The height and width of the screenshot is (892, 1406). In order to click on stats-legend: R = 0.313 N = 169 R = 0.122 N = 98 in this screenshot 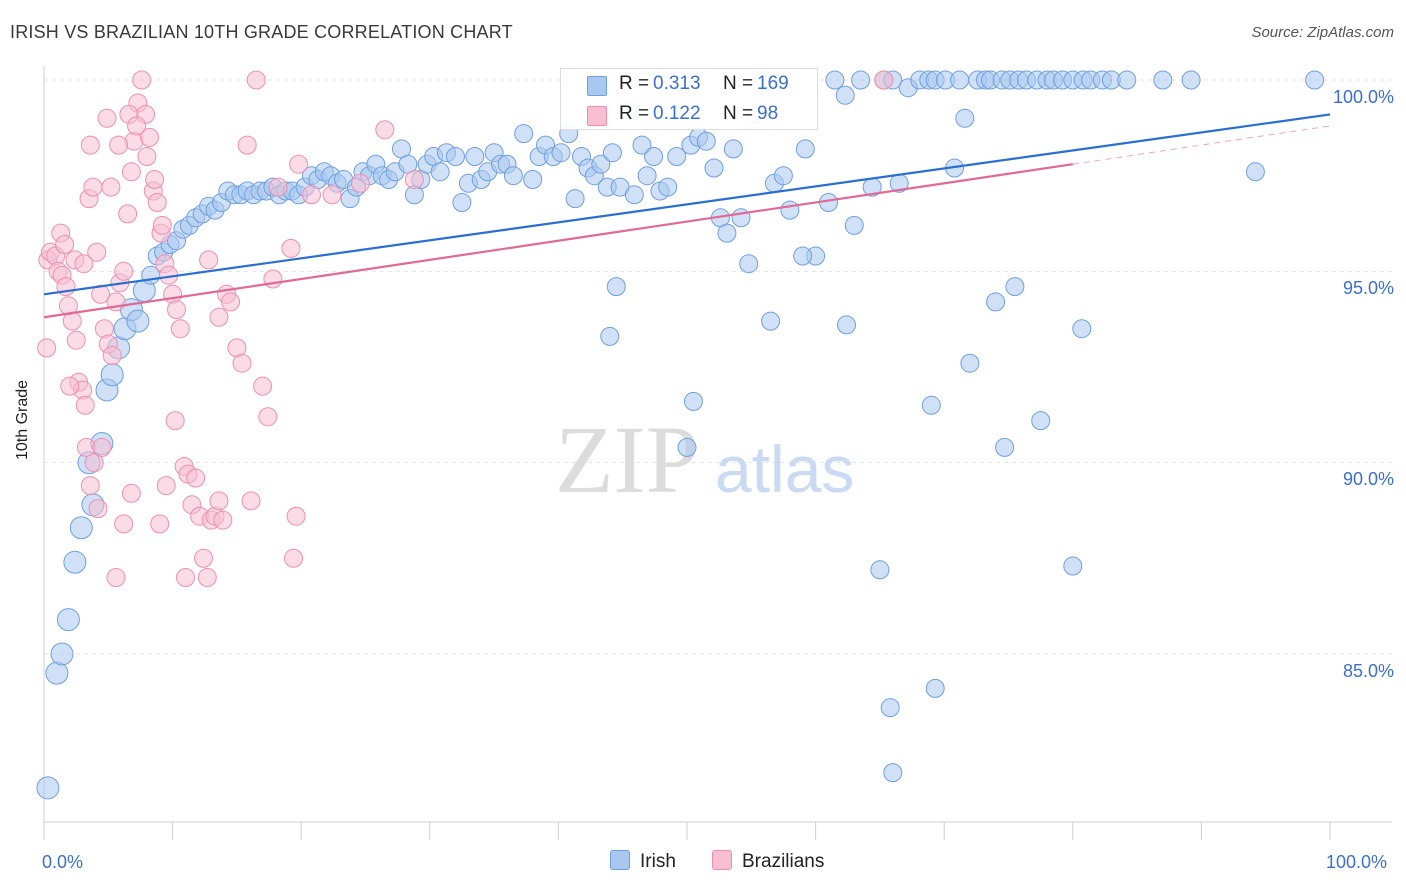, I will do `click(689, 99)`.